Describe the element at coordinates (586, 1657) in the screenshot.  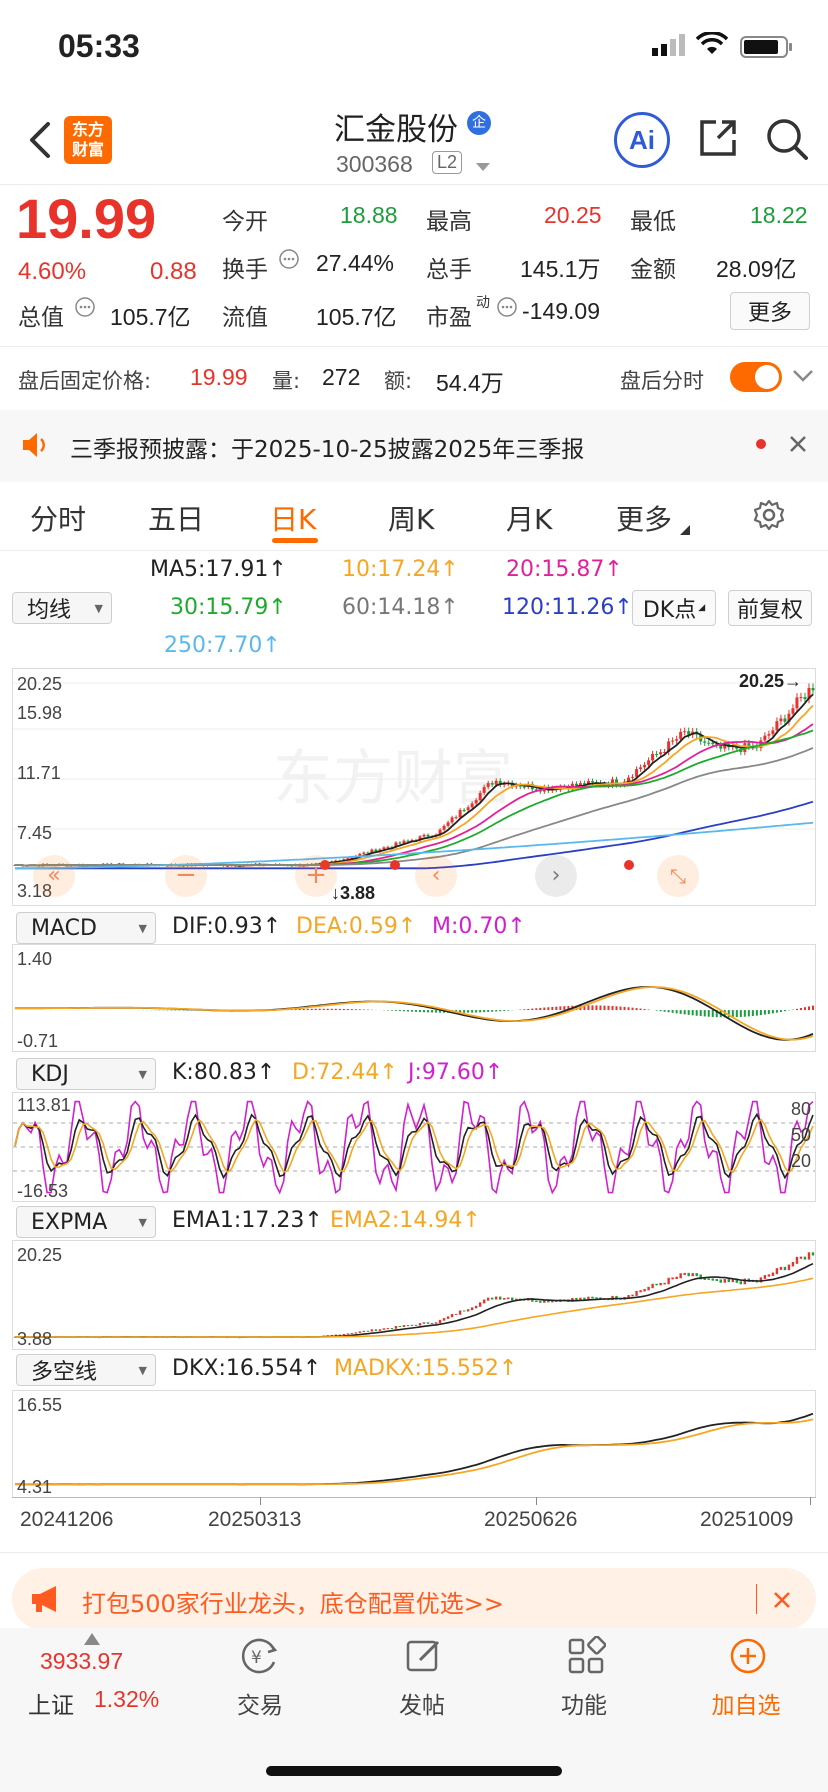
I see `functions-grid-icon` at that location.